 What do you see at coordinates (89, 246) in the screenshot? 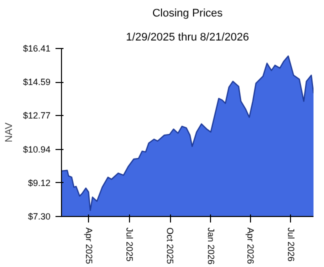
I see `x-tick-label: Apr 2025` at bounding box center [89, 246].